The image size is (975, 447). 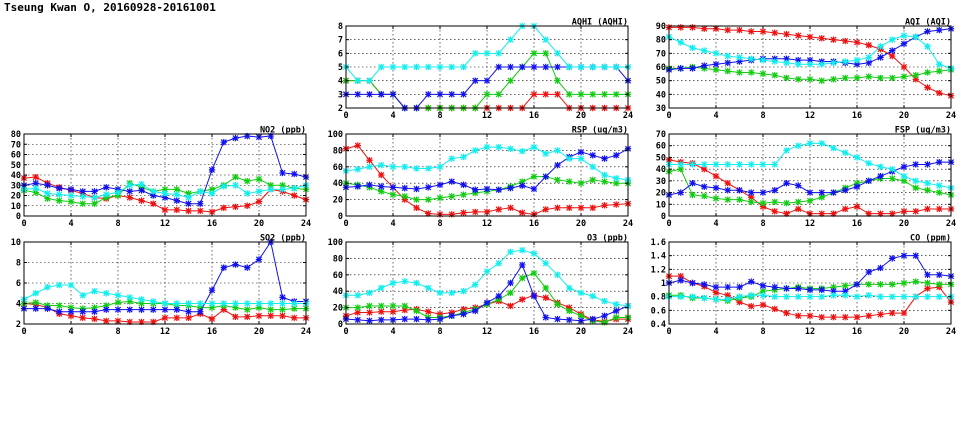 What do you see at coordinates (658, 325) in the screenshot?
I see `tick-label-y: 0.4` at bounding box center [658, 325].